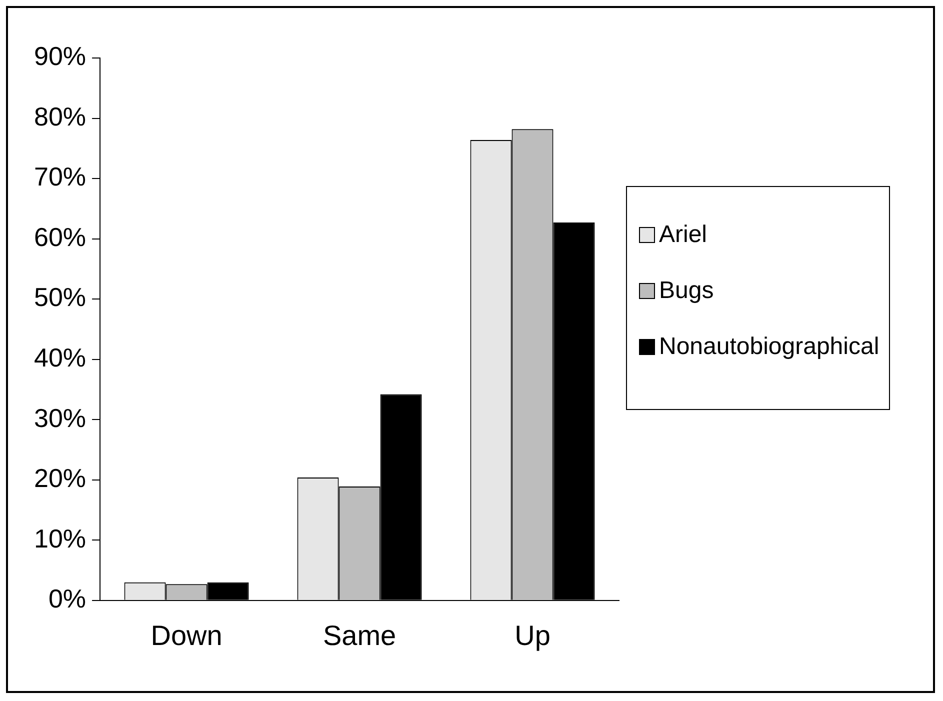  Describe the element at coordinates (683, 235) in the screenshot. I see `legend-label: Ariel` at that location.